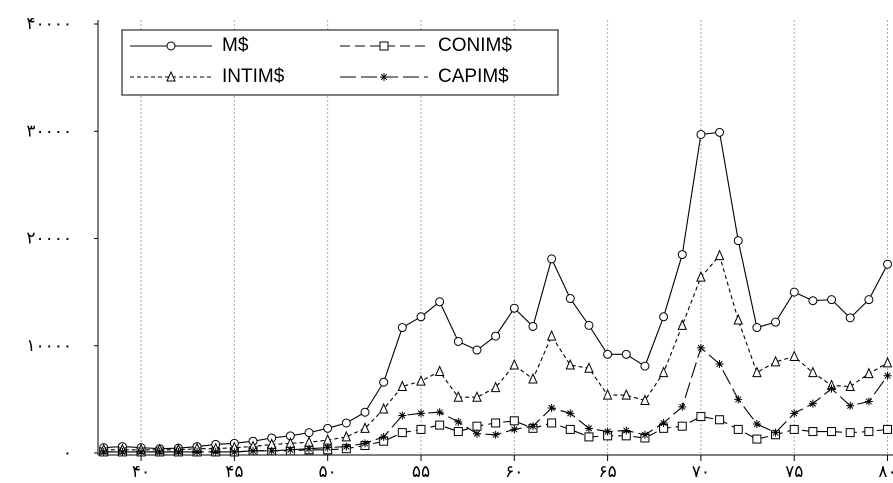 This screenshot has width=893, height=483. Describe the element at coordinates (67, 453) in the screenshot. I see `y-tick-label: ۰` at that location.